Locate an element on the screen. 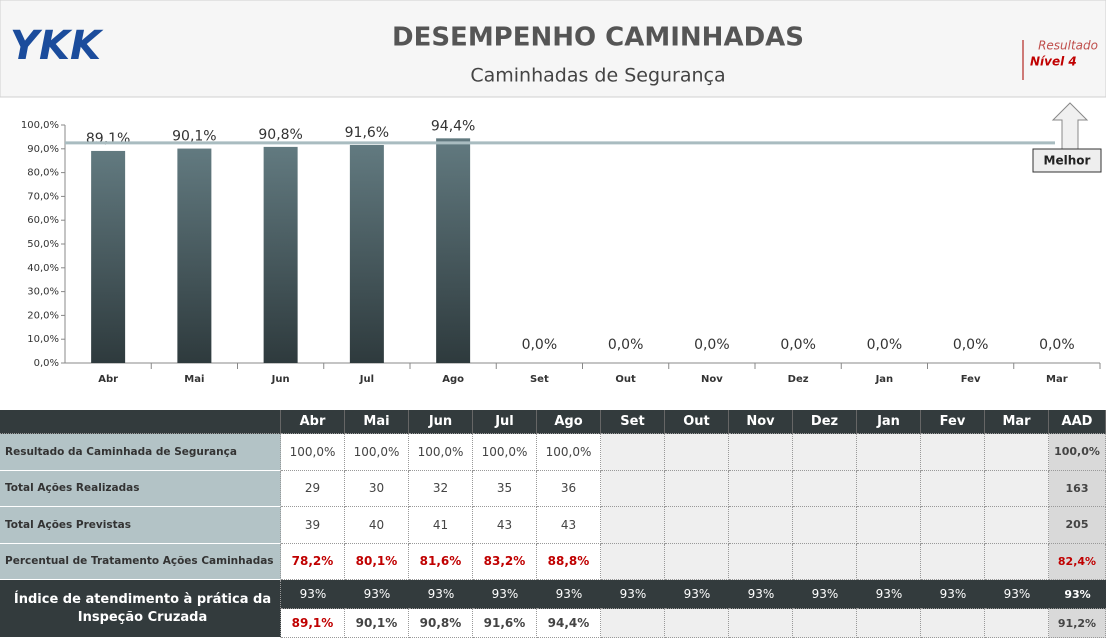 The image size is (1106, 642). column-header: Fev is located at coordinates (953, 422).